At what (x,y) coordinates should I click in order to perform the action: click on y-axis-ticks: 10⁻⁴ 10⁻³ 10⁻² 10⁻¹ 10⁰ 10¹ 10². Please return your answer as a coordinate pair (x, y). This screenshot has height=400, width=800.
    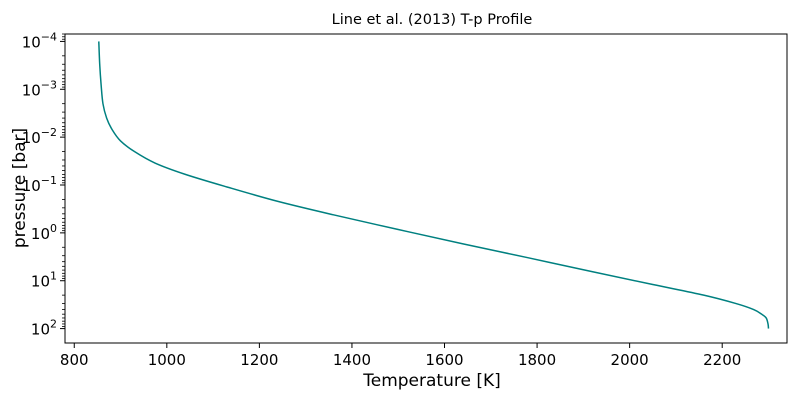
    Looking at the image, I should click on (43, 184).